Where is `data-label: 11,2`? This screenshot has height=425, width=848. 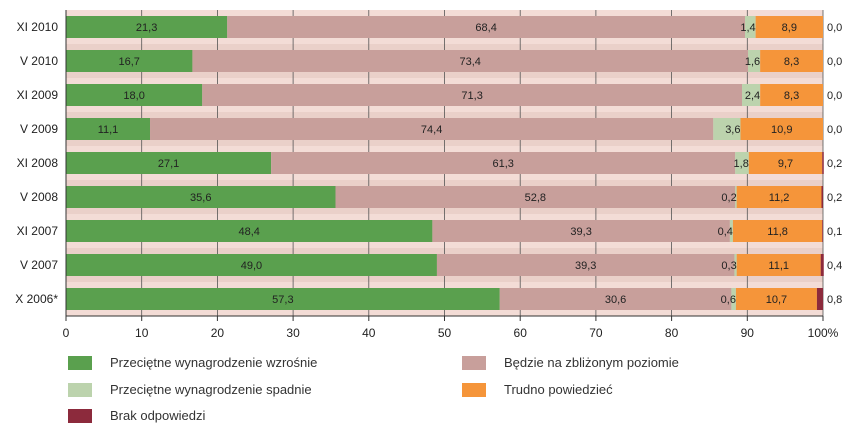
data-label: 11,2 is located at coordinates (779, 198).